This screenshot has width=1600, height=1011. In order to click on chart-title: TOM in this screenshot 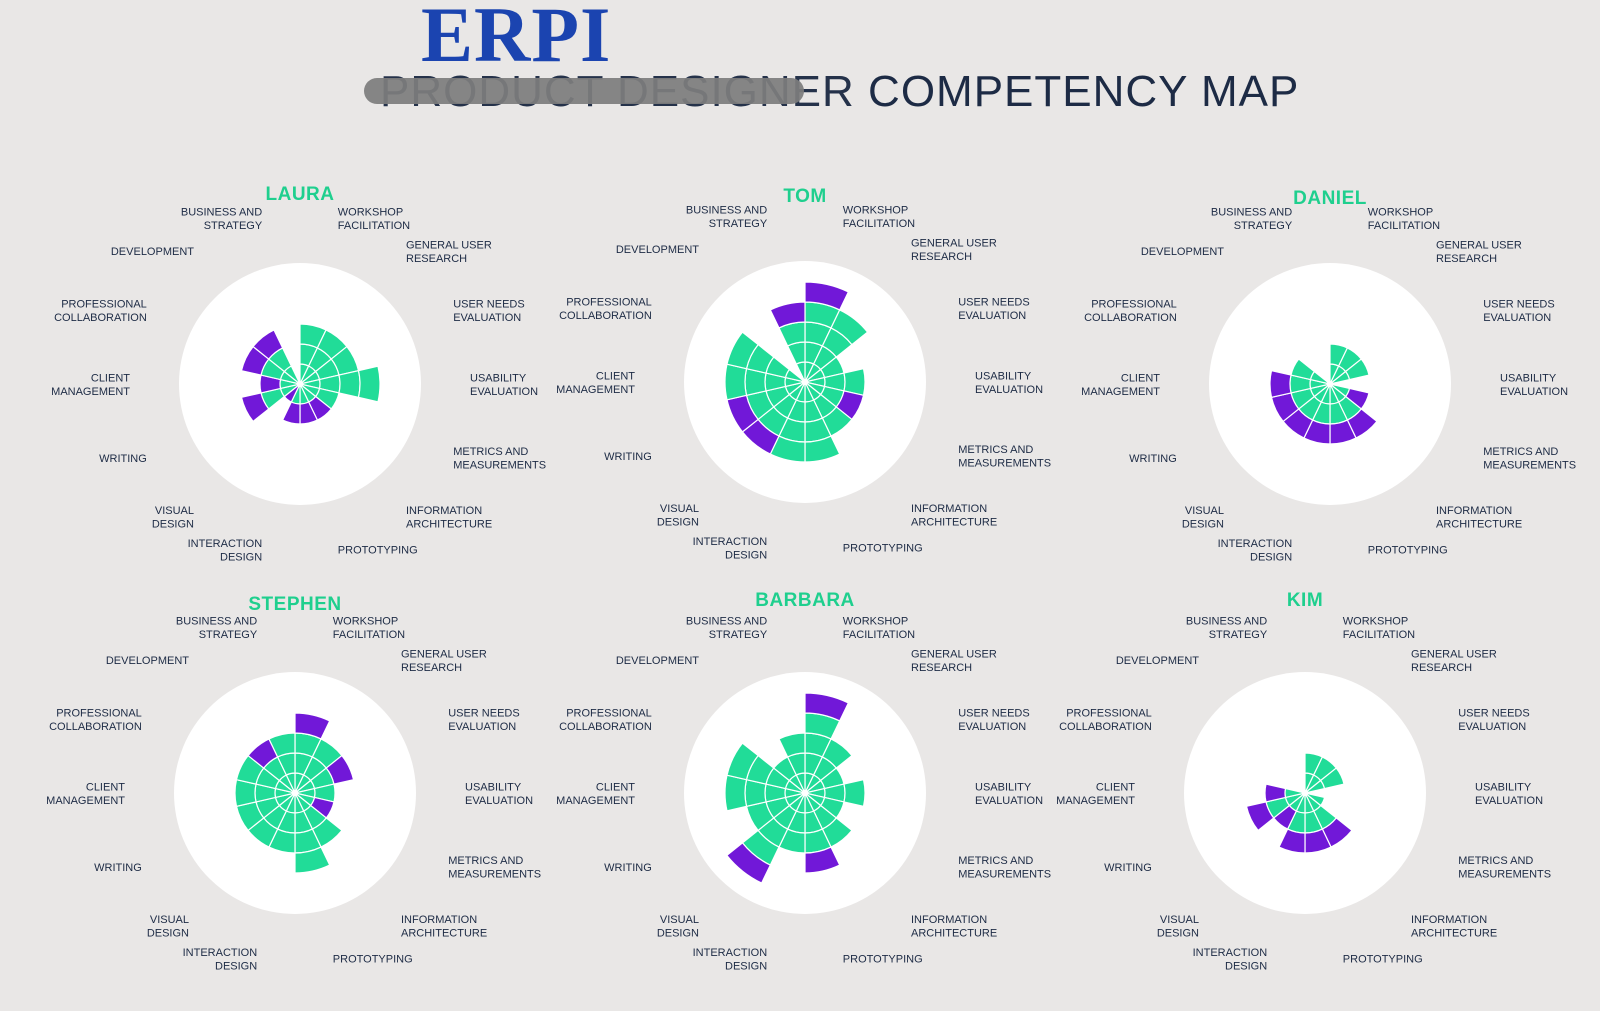, I will do `click(804, 196)`.